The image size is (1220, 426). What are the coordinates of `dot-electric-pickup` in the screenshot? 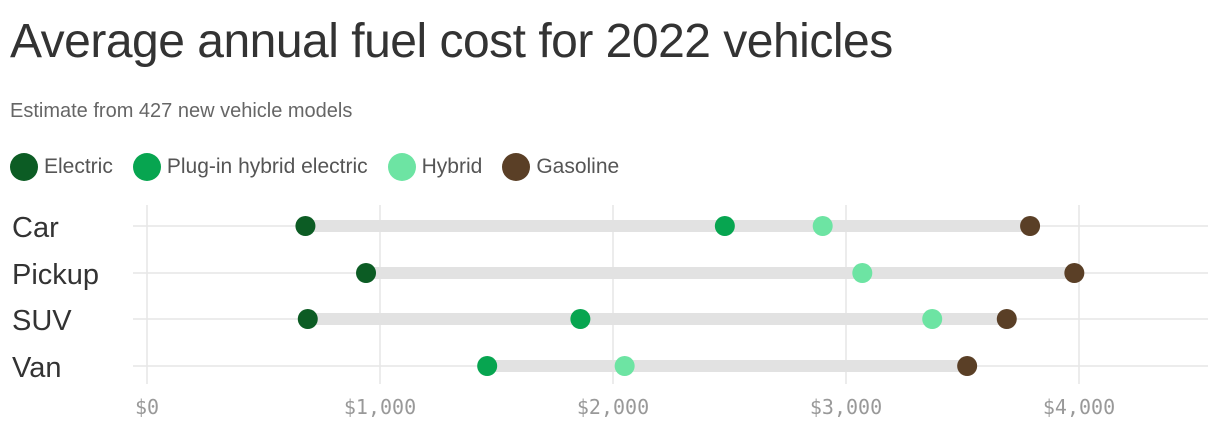 It's located at (366, 273).